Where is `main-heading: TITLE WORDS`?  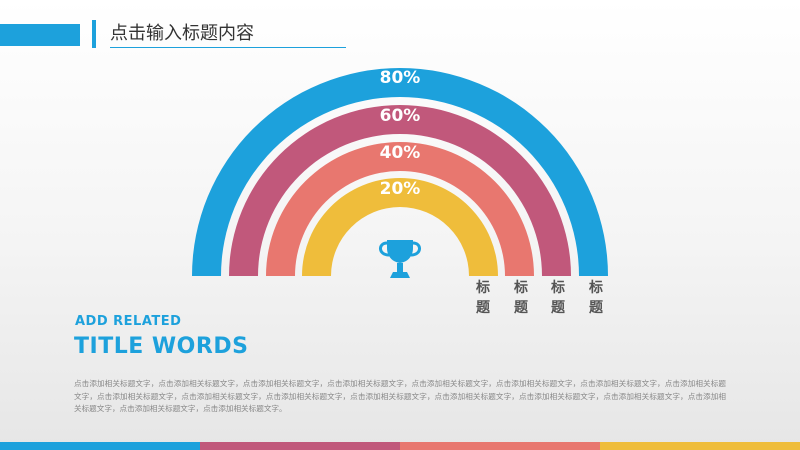
main-heading: TITLE WORDS is located at coordinates (161, 346).